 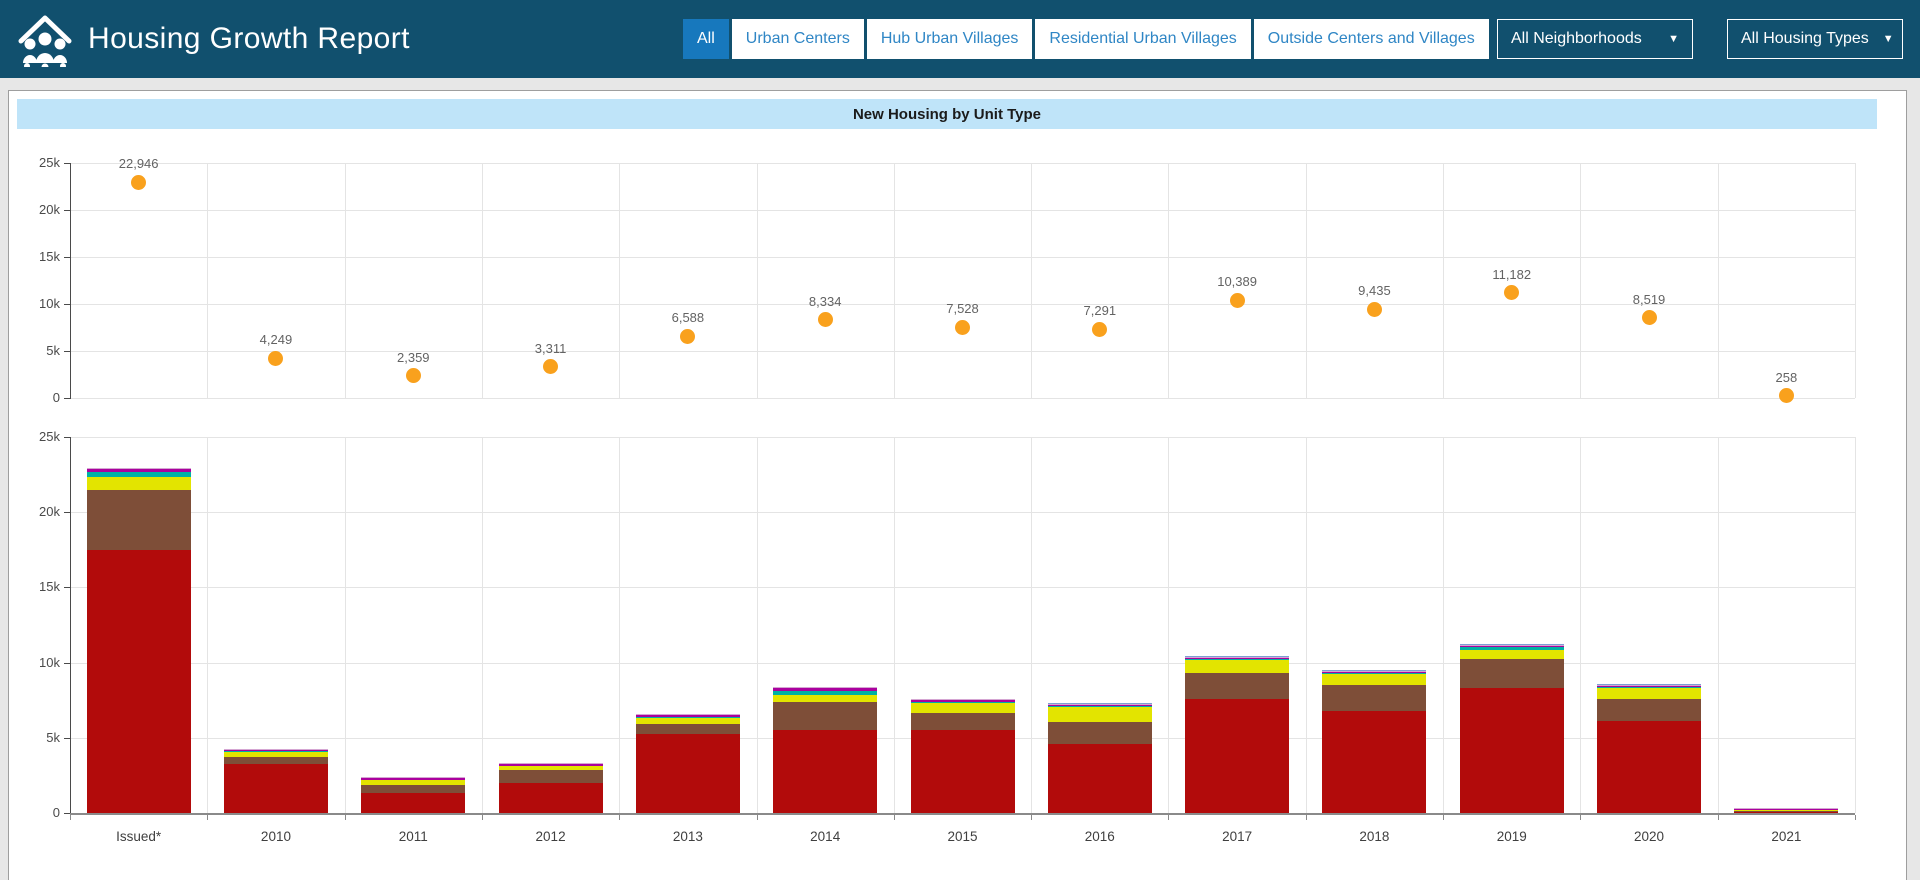 I want to click on dot-value-label: 3,311, so click(x=550, y=348).